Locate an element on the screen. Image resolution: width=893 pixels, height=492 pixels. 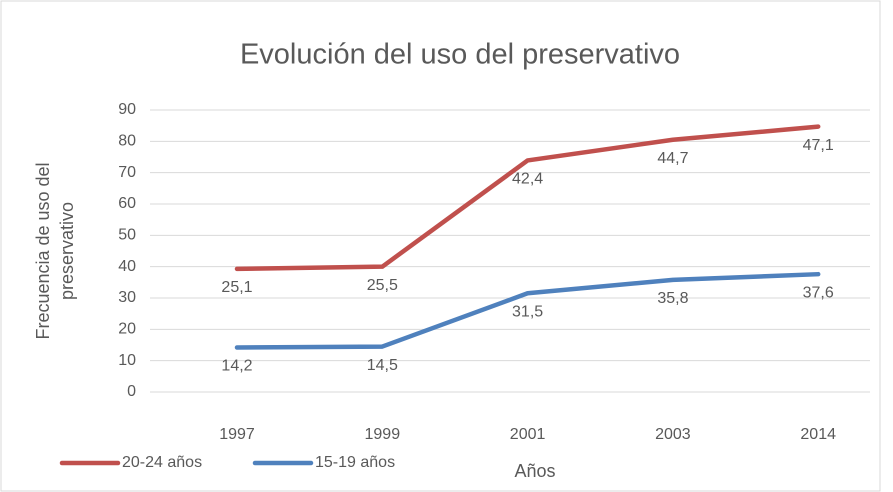
data-label: 31,5 is located at coordinates (527, 312).